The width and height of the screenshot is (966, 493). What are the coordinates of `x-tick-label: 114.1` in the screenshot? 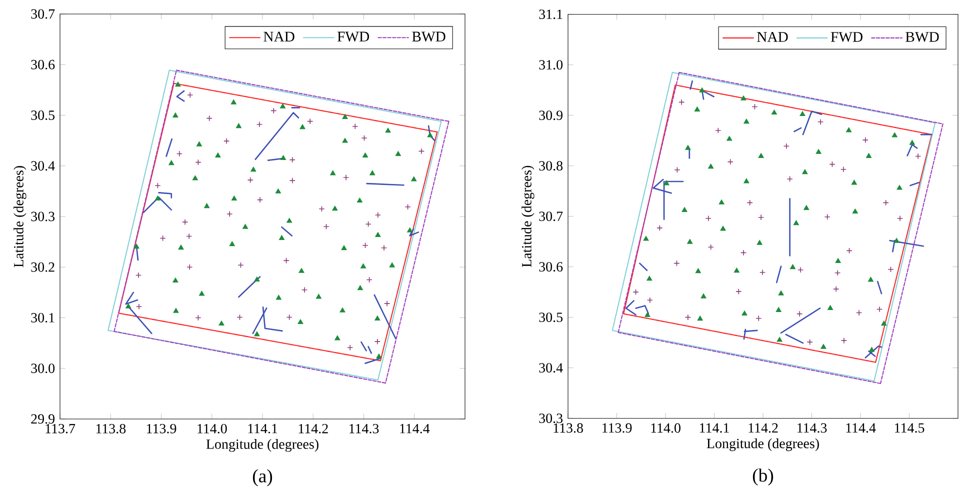 It's located at (263, 429).